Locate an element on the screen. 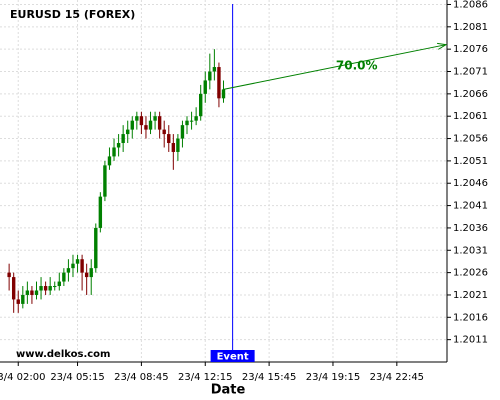  event-box is located at coordinates (232, 356).